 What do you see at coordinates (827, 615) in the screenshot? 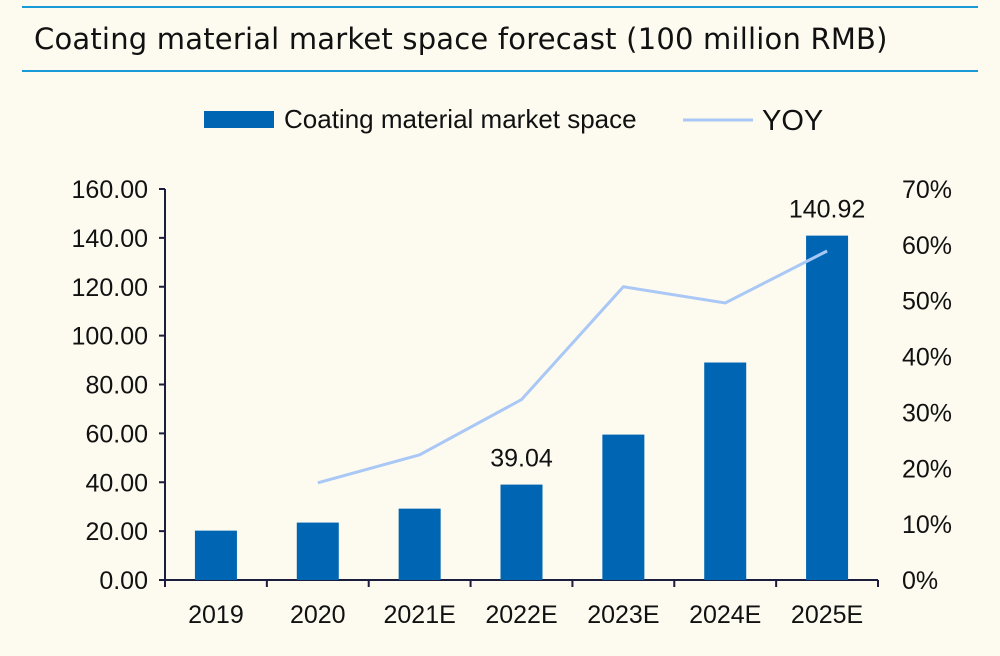
I see `x-tick-label: 2025E` at bounding box center [827, 615].